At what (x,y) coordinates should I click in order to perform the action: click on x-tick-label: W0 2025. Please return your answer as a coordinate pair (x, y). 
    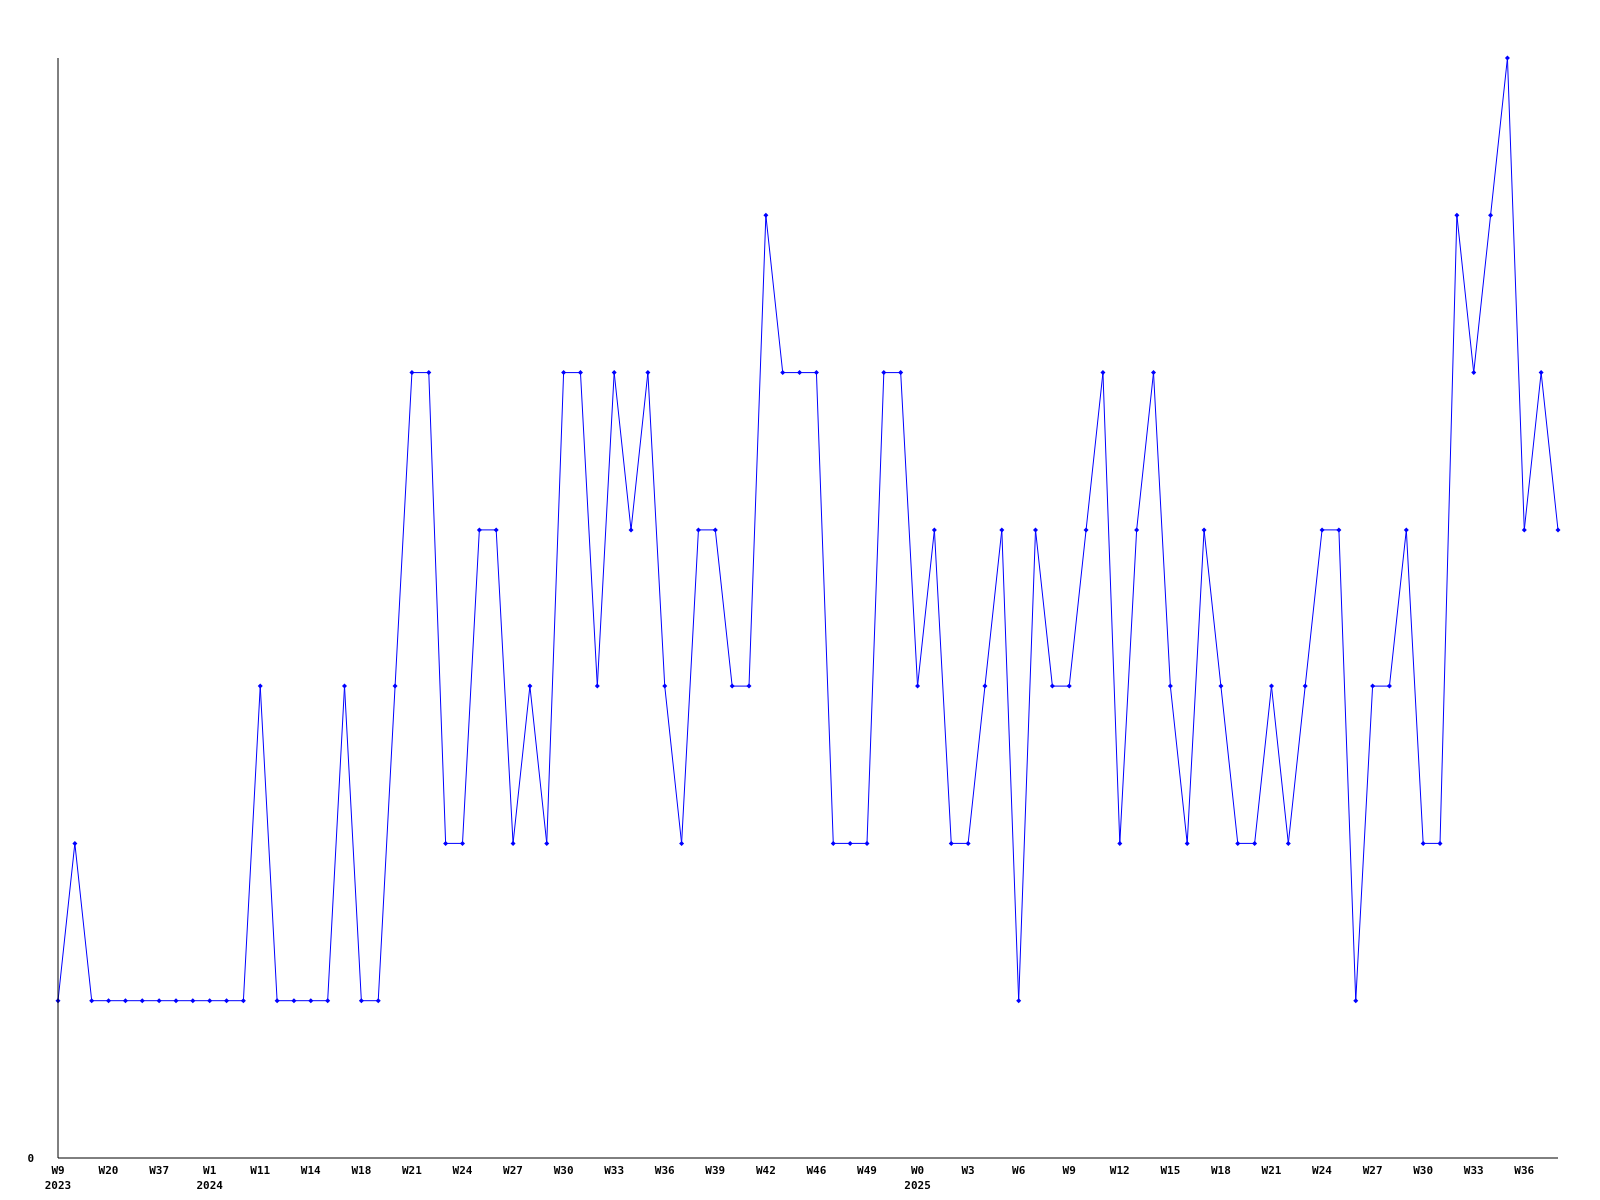
    Looking at the image, I should click on (917, 1178).